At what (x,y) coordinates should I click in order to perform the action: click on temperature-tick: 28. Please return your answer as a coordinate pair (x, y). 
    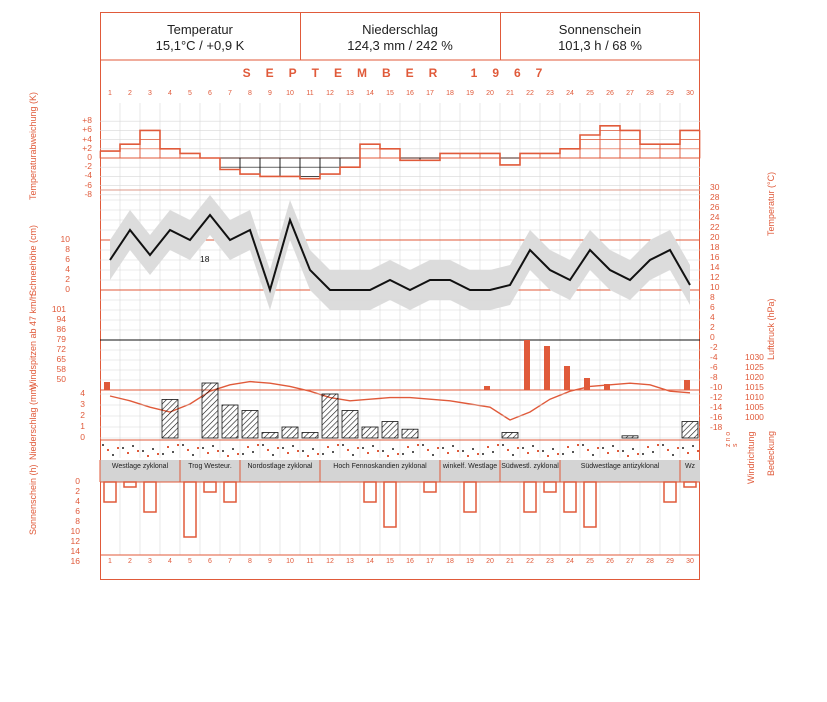
    Looking at the image, I should click on (715, 197).